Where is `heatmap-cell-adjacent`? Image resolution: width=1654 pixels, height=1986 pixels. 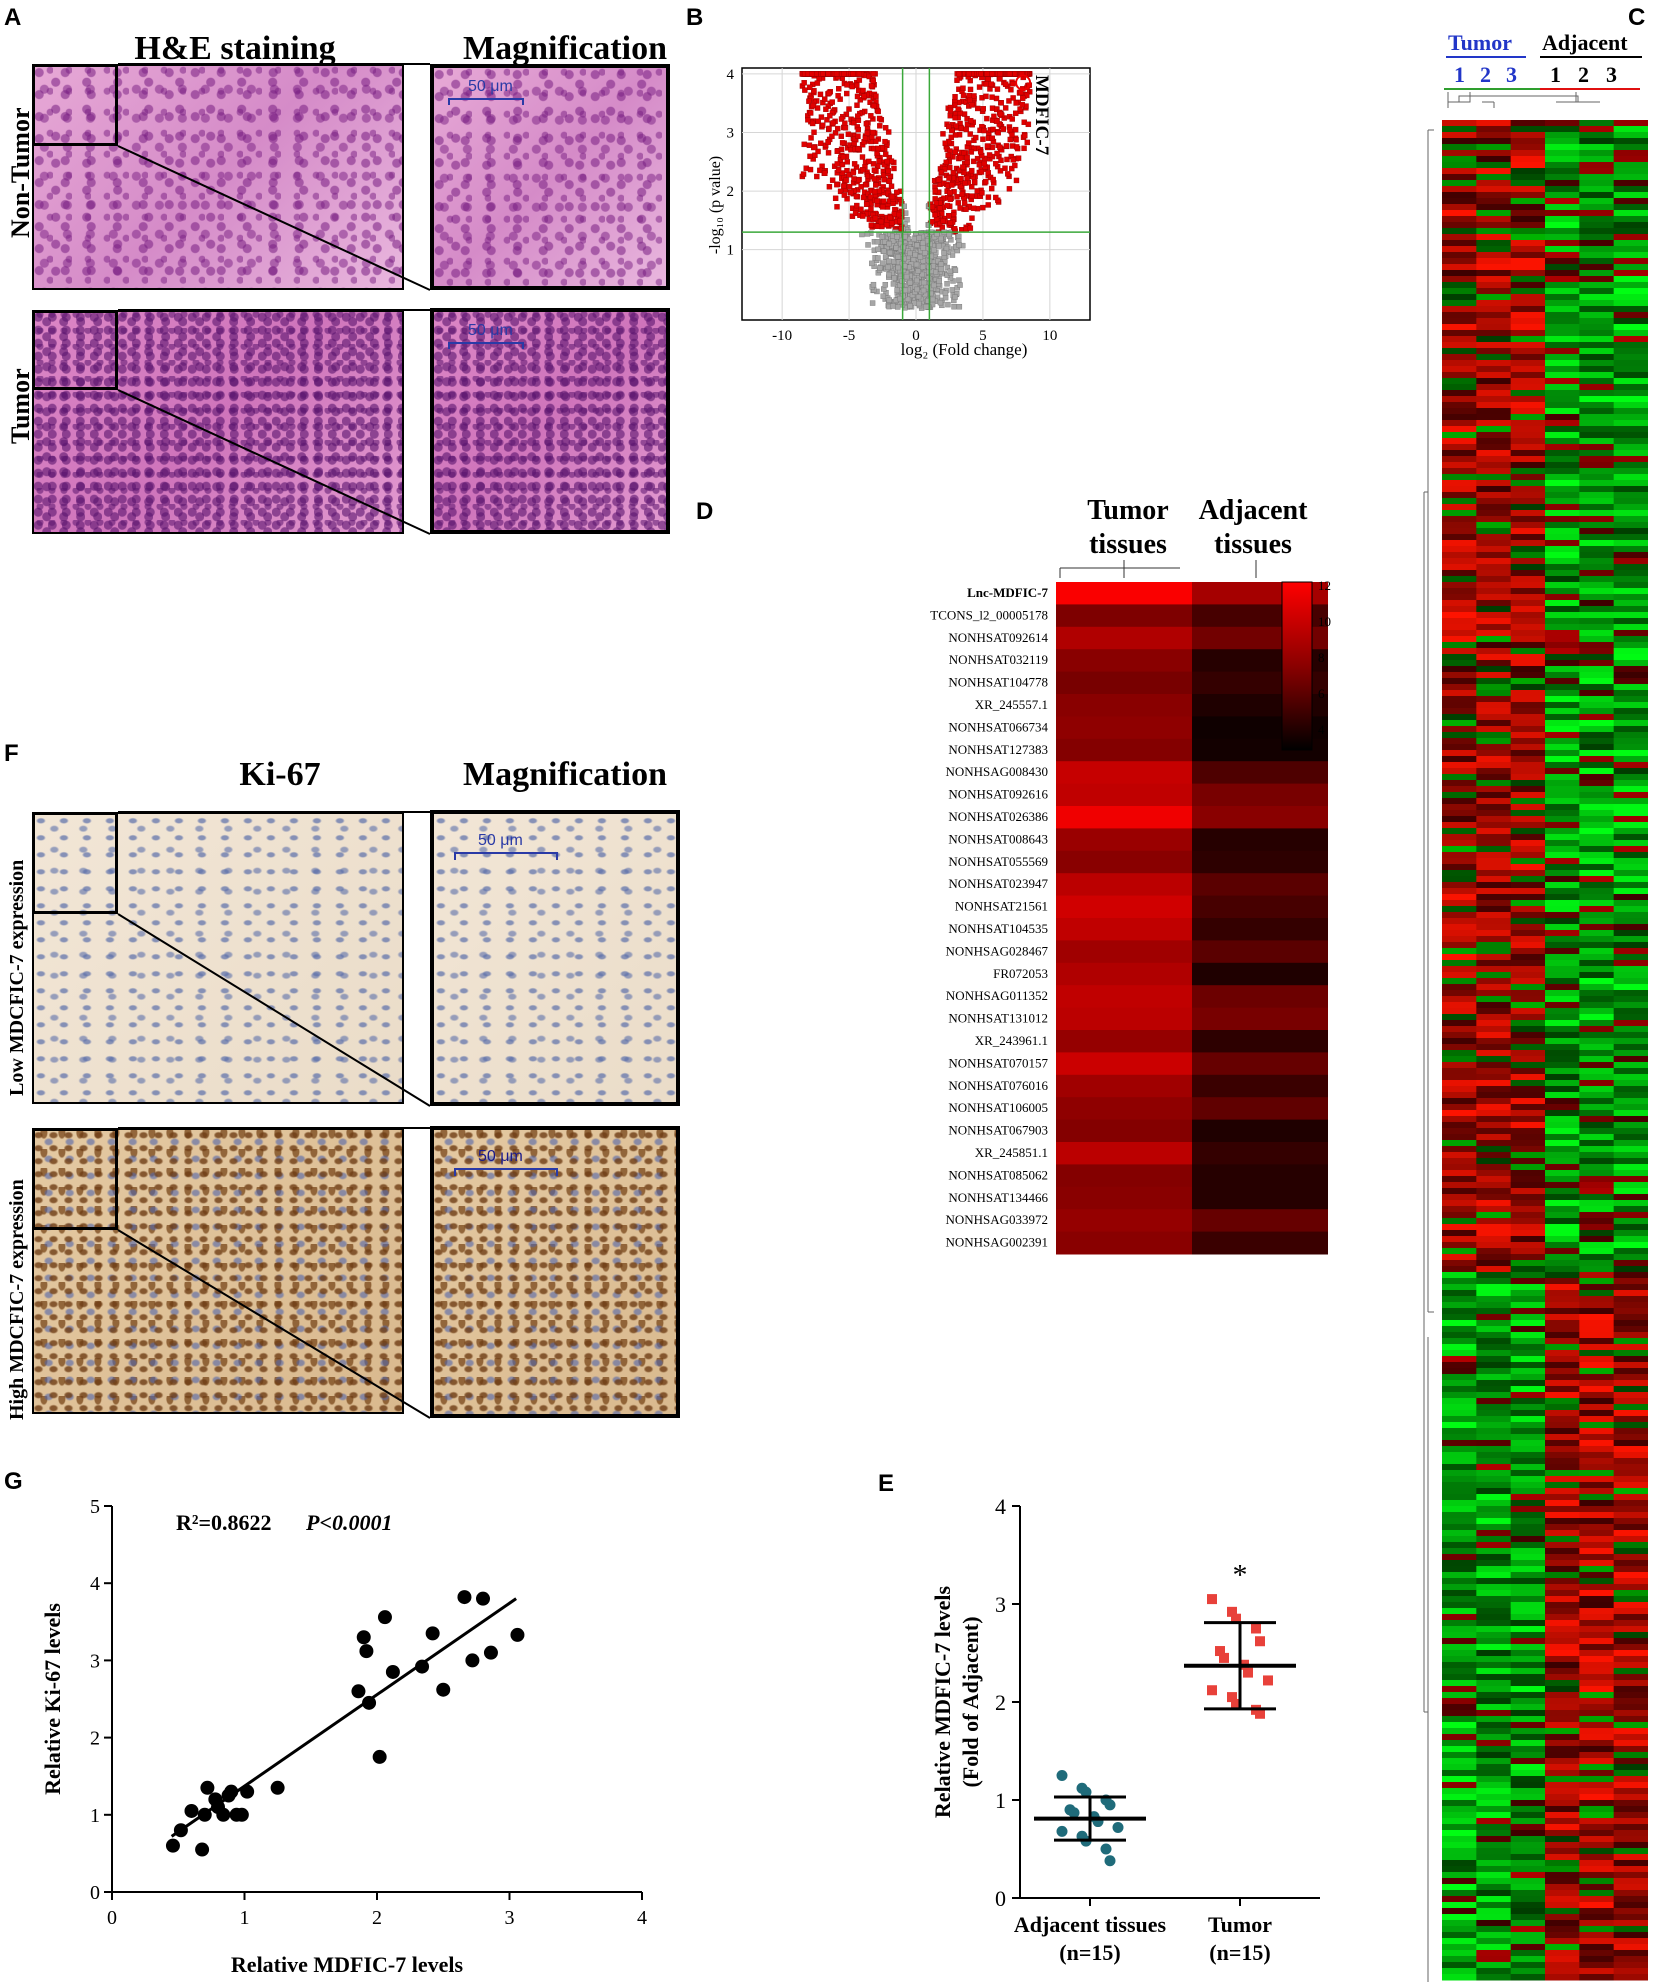 heatmap-cell-adjacent is located at coordinates (1260, 907).